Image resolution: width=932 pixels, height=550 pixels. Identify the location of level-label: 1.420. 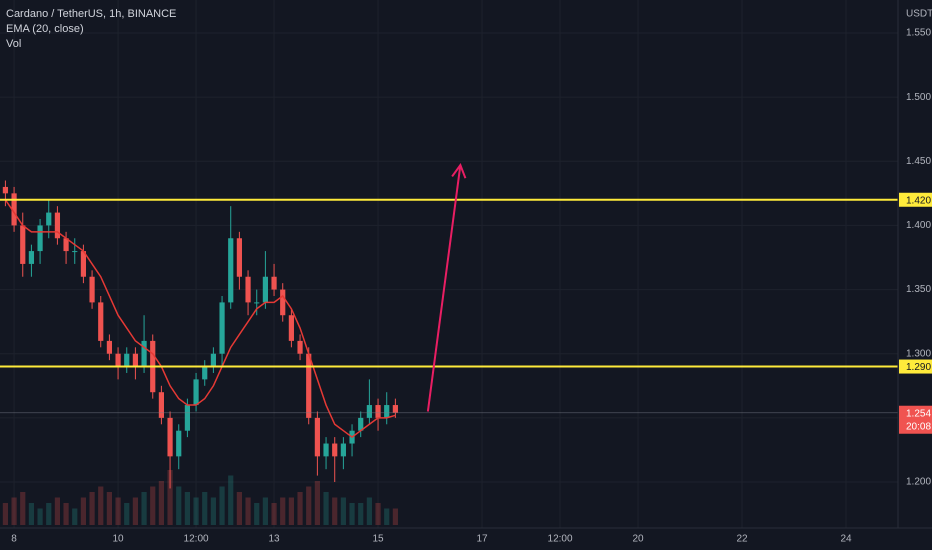
(918, 200).